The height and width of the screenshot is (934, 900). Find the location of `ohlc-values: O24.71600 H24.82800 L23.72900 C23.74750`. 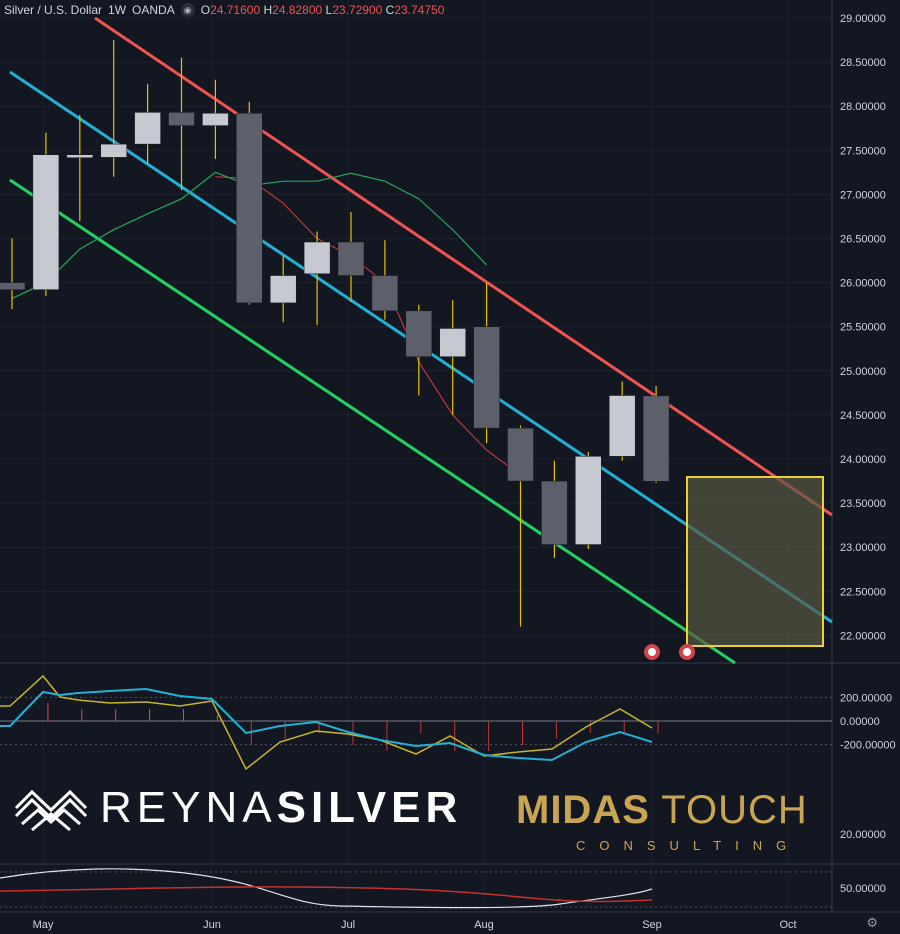

ohlc-values: O24.71600 H24.82800 L23.72900 C23.74750 is located at coordinates (322, 10).